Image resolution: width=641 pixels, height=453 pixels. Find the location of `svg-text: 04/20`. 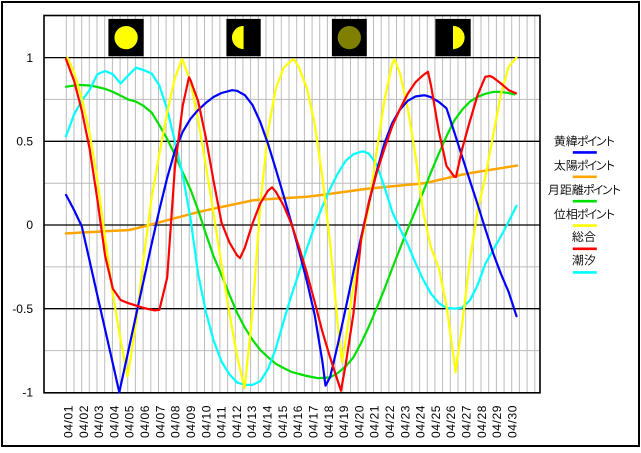

svg-text: 04/20 is located at coordinates (359, 421).